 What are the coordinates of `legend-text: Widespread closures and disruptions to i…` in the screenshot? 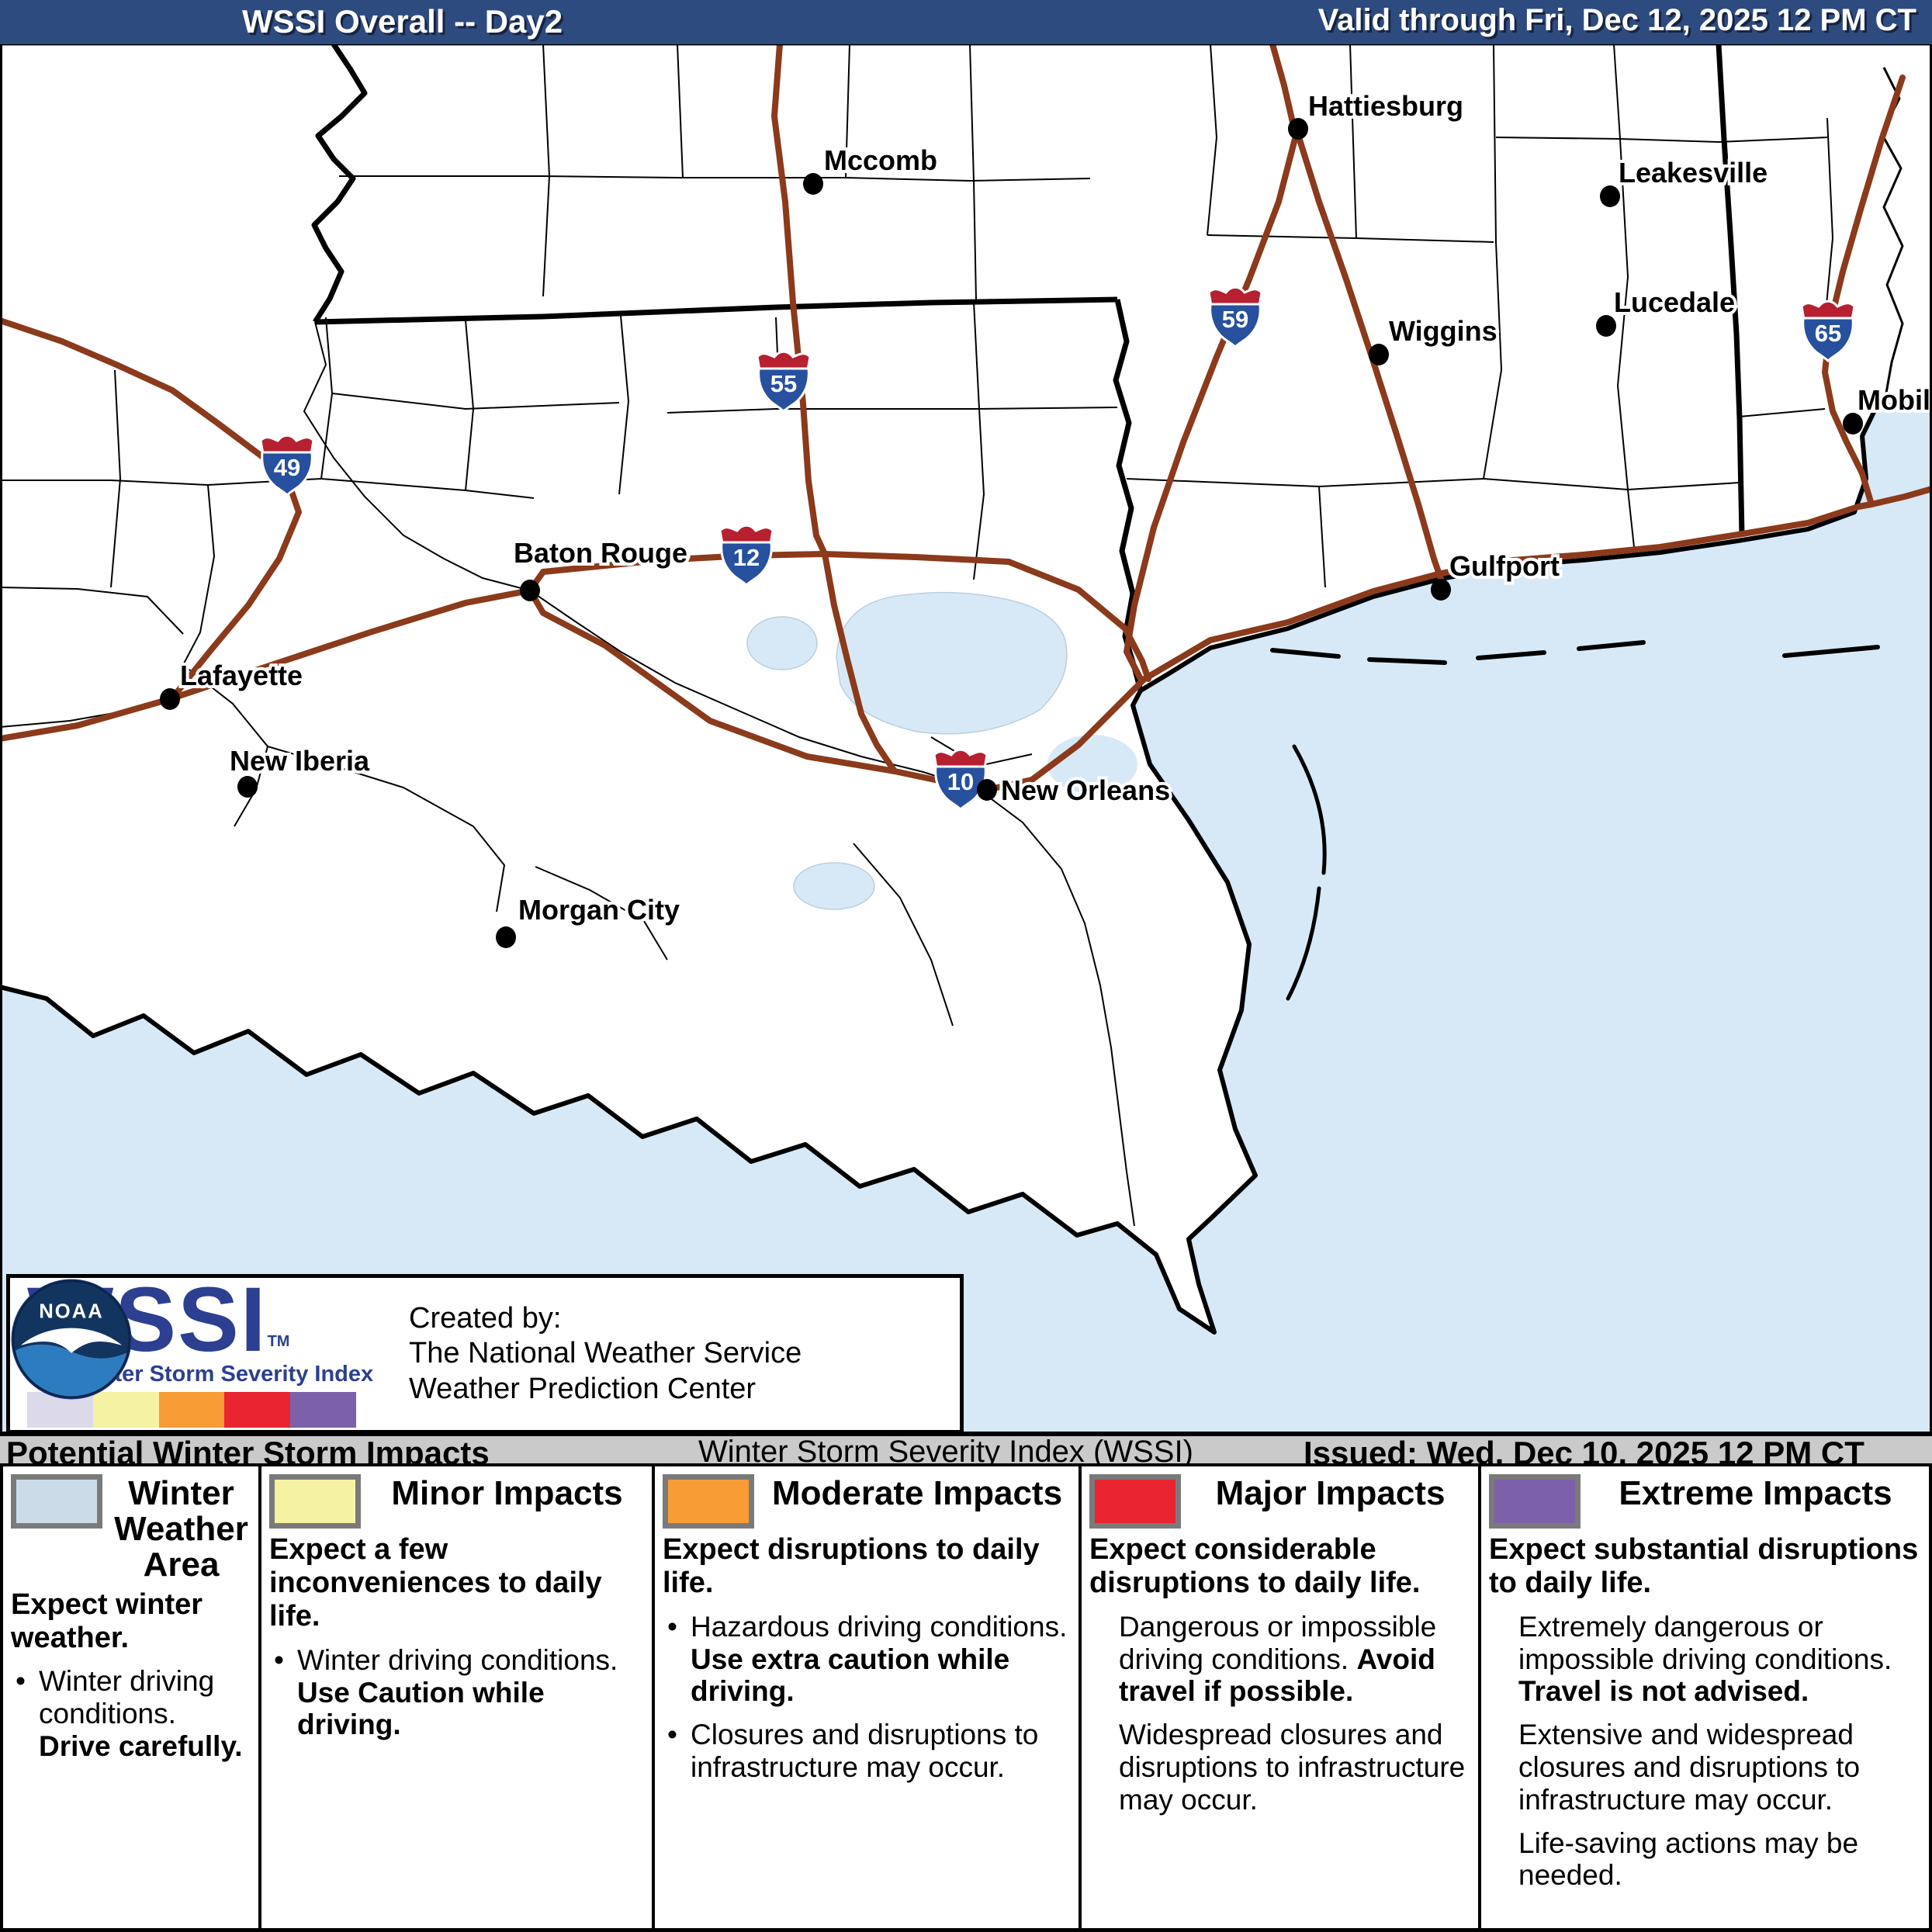 It's located at (1292, 1767).